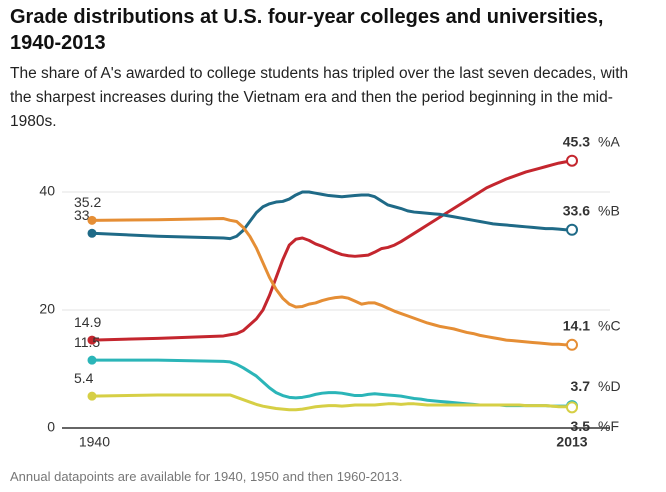 The height and width of the screenshot is (492, 666). I want to click on start-label: 14.9, so click(87, 322).